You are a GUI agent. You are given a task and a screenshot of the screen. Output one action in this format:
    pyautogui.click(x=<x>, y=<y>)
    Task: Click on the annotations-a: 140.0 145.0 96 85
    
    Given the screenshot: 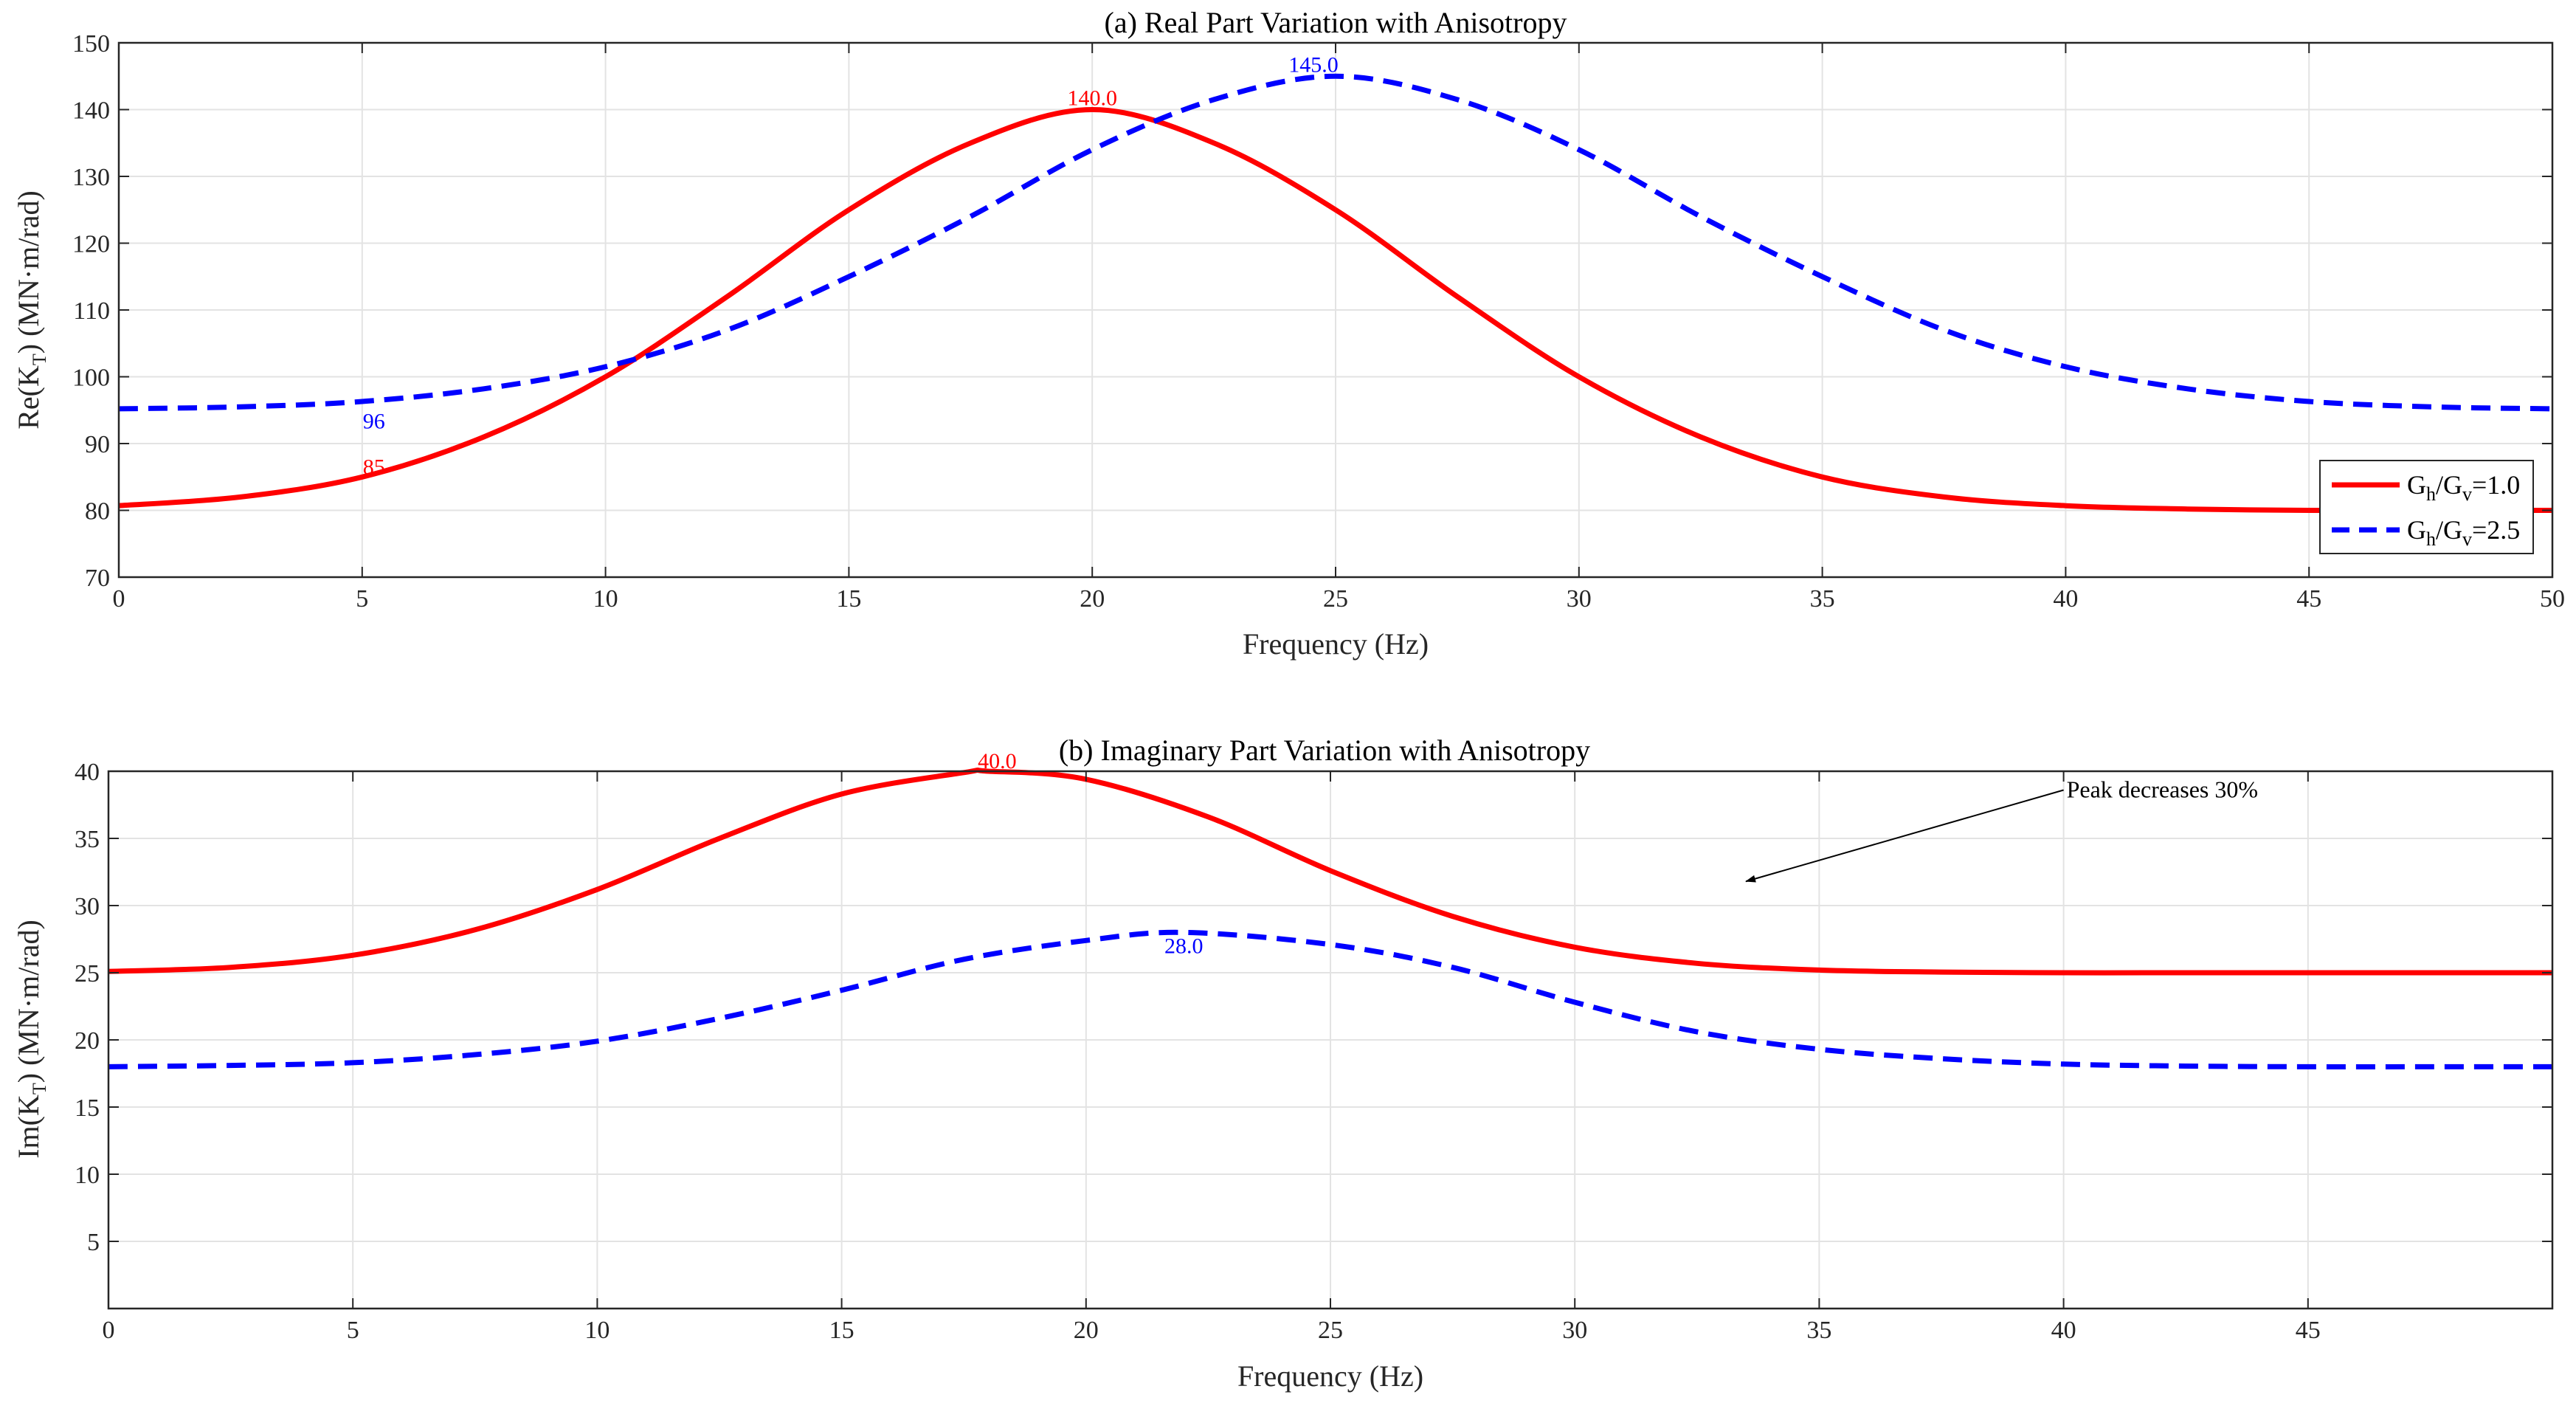 What is the action you would take?
    pyautogui.click(x=851, y=265)
    